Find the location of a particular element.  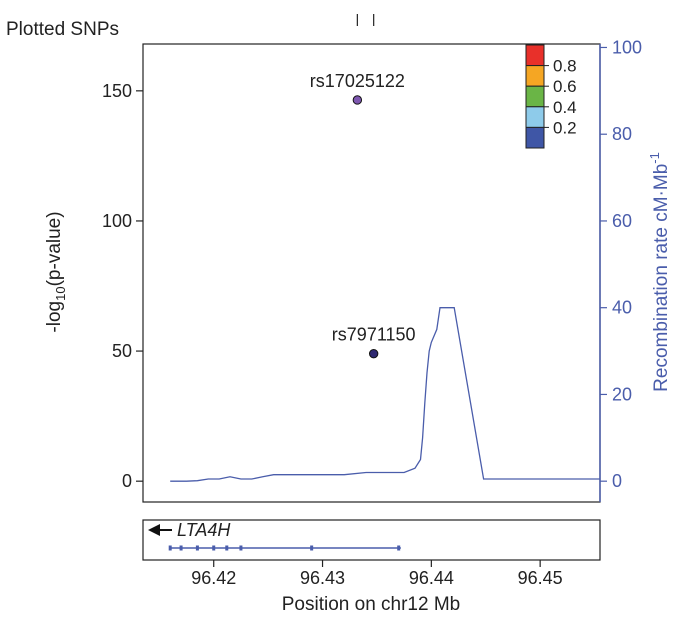

ld-legend-label: 0.8 is located at coordinates (565, 66).